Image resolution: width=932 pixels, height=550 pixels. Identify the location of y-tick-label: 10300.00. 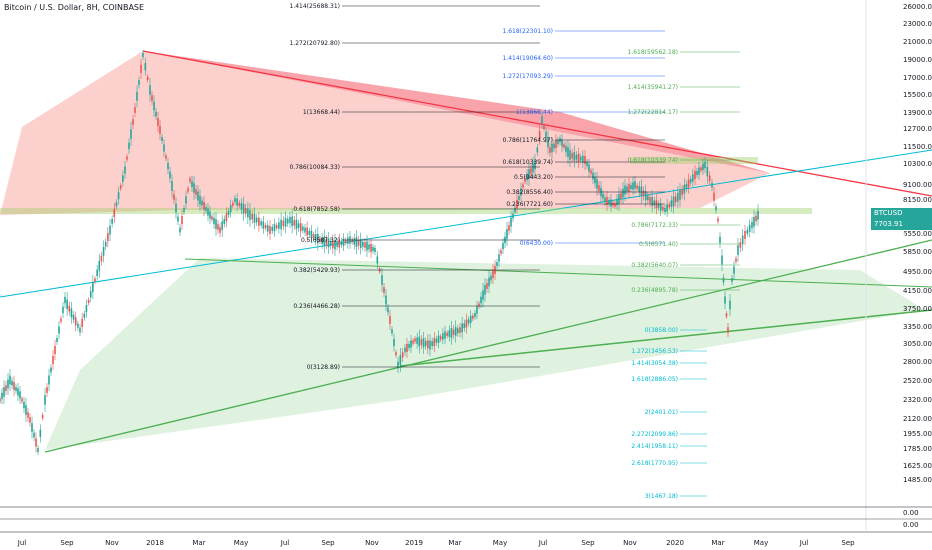
(917, 164).